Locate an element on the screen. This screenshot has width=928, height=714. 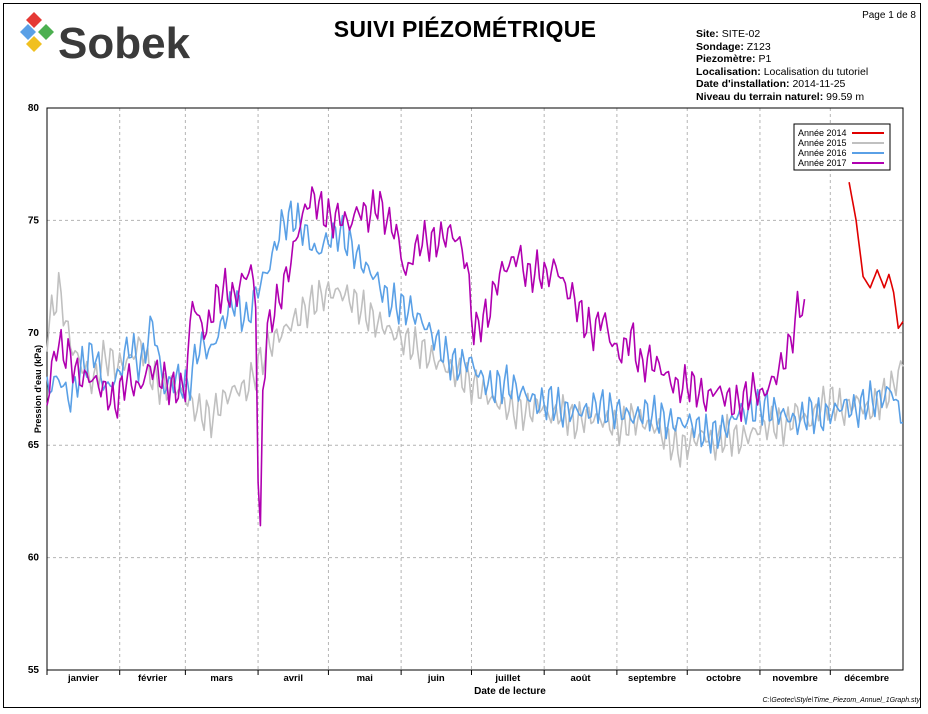
x-tick-label: mars is located at coordinates (221, 678).